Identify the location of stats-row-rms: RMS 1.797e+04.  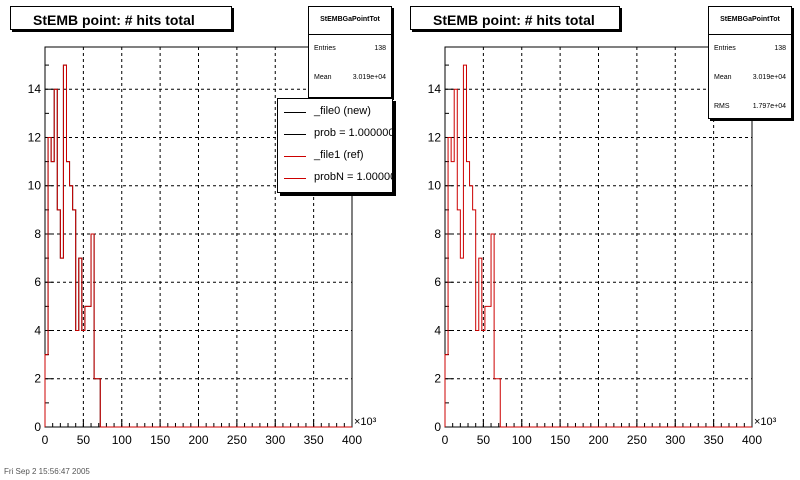
(750, 106).